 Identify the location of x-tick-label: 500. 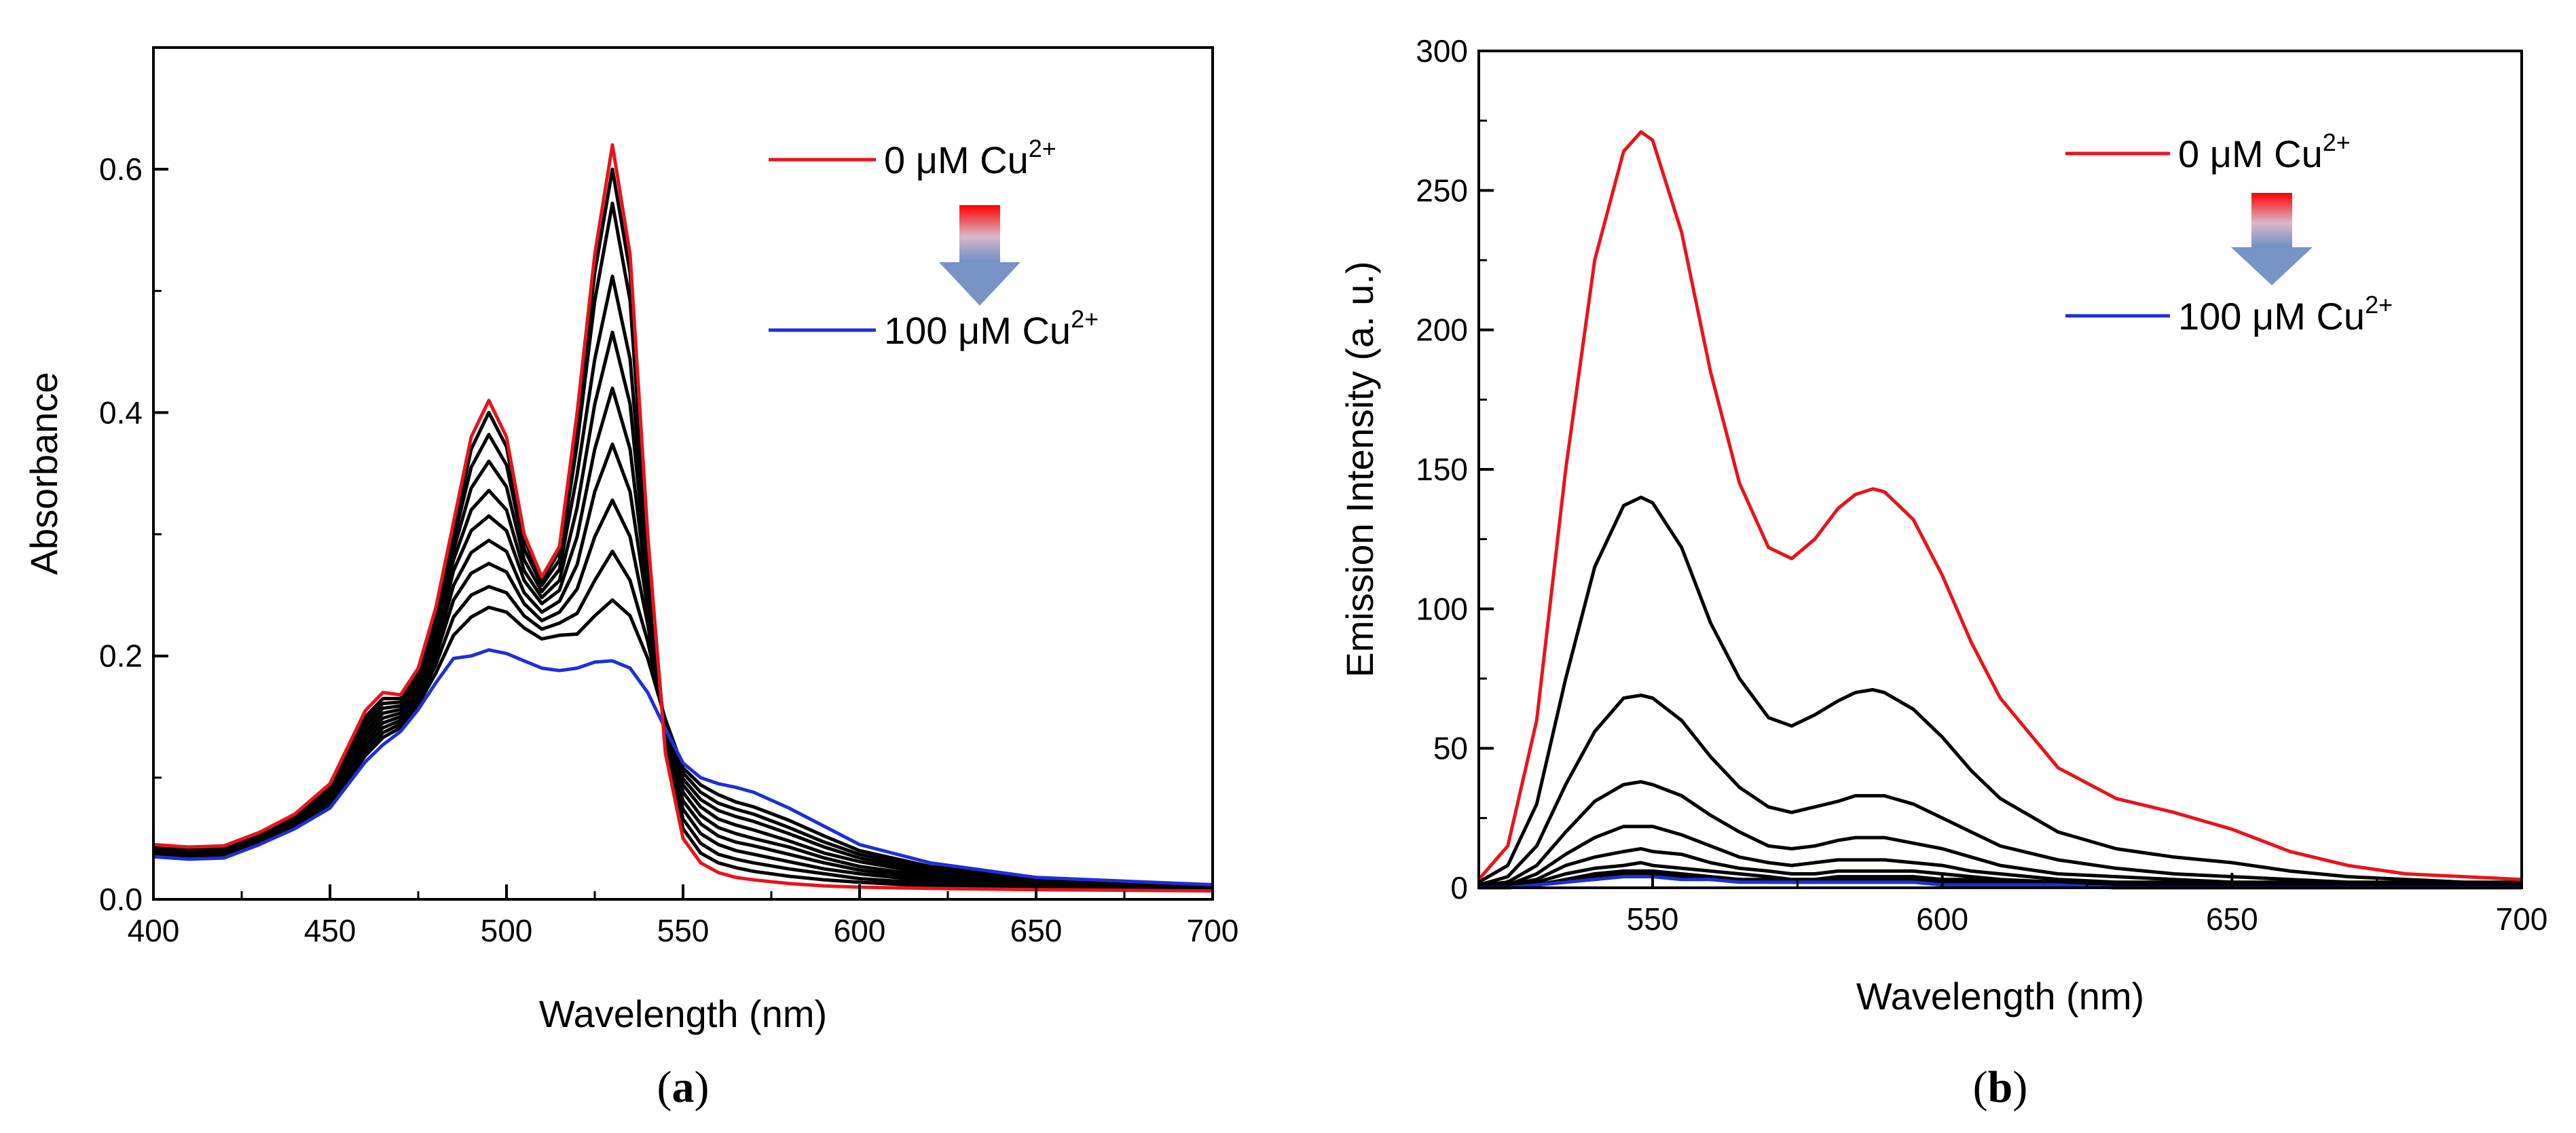
(507, 930).